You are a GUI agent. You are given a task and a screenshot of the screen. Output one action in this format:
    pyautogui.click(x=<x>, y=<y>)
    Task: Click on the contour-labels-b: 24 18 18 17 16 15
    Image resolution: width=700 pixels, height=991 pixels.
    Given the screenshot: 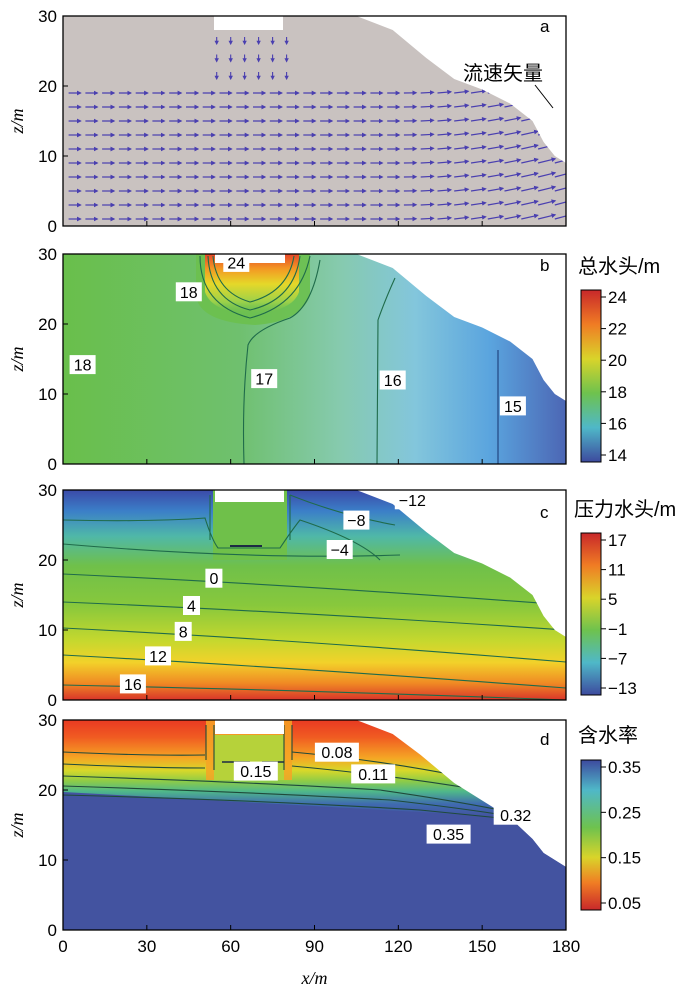 What is the action you would take?
    pyautogui.click(x=297, y=334)
    